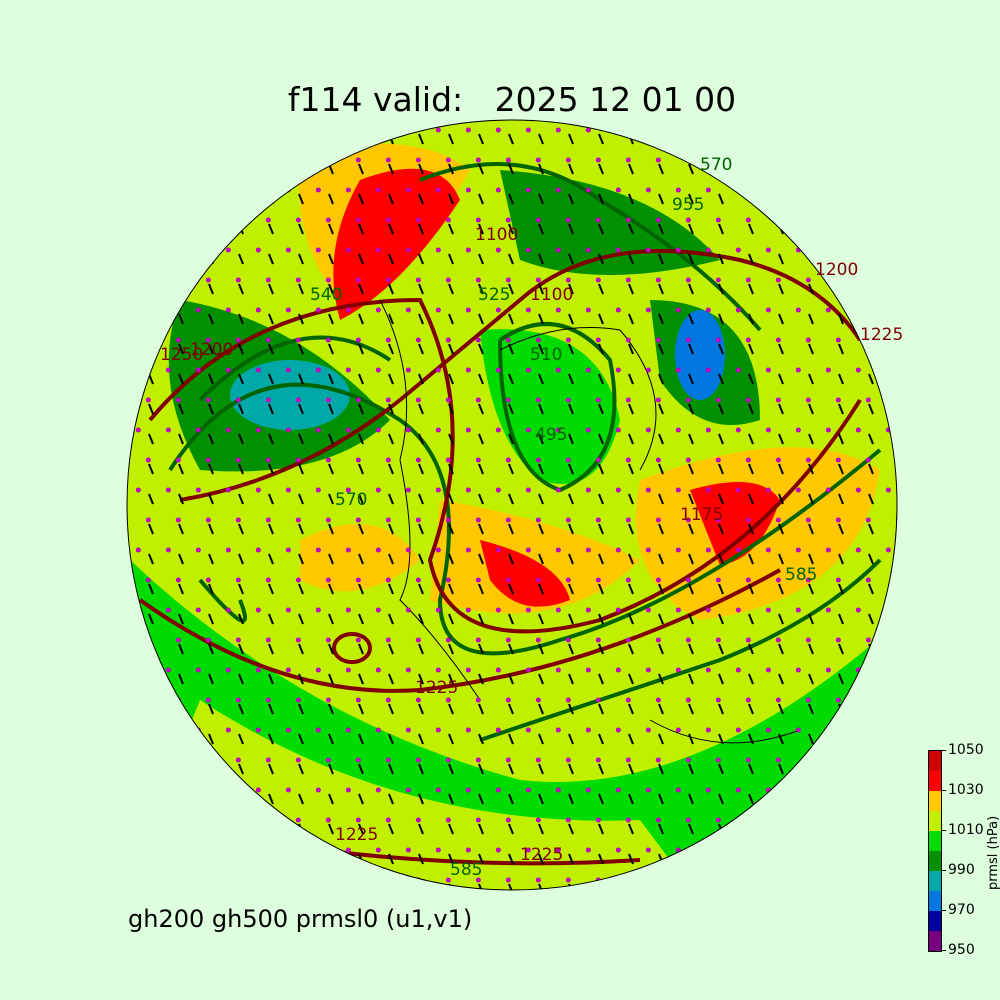 The image size is (1000, 1000). What do you see at coordinates (935, 781) in the screenshot?
I see `colorbar-band` at bounding box center [935, 781].